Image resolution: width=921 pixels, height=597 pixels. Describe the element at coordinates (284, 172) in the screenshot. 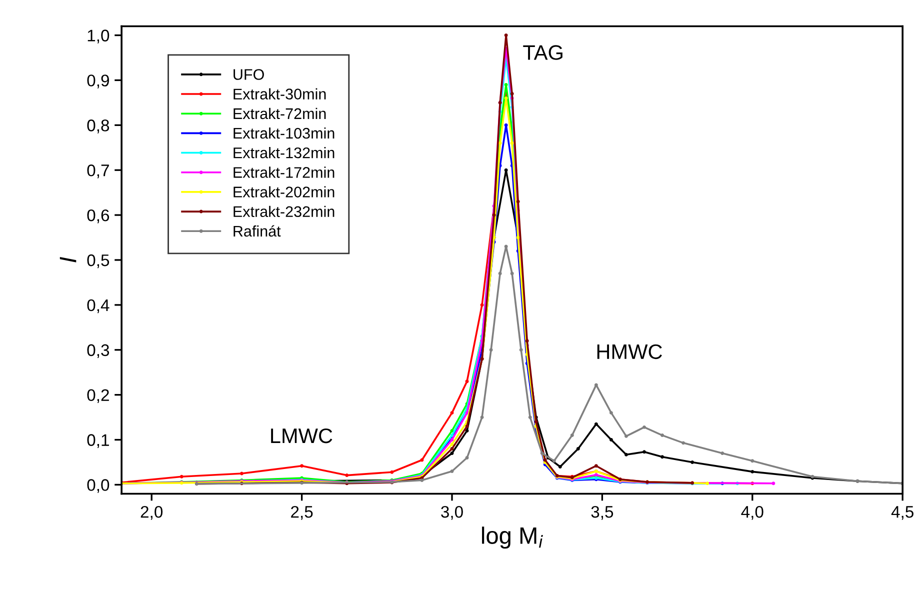

I see `legend-label: Extrakt-172min` at that location.